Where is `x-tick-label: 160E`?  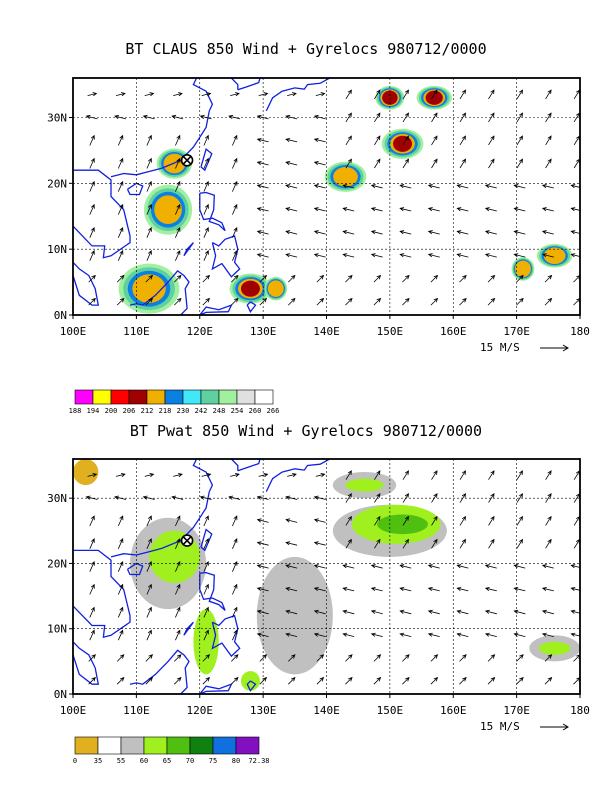 x-tick-label: 160E is located at coordinates (453, 331).